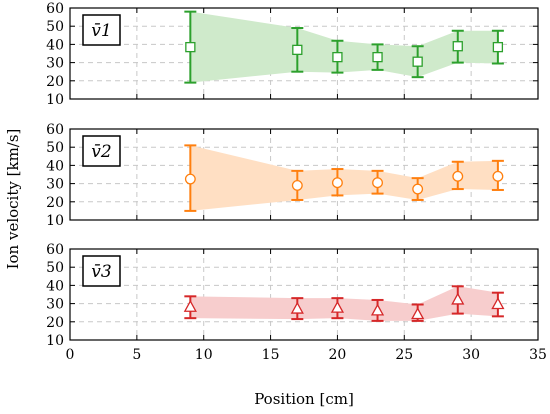 The height and width of the screenshot is (414, 550). Describe the element at coordinates (70, 355) in the screenshot. I see `x-tick-label: 0` at that location.